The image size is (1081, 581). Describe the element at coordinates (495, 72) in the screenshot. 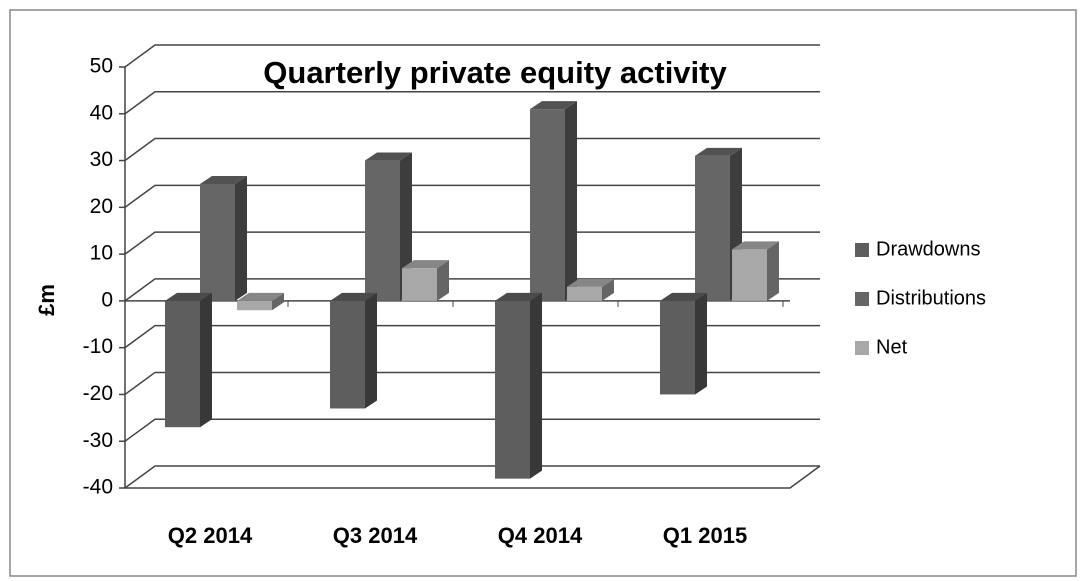

I see `chart-title: Quarterly private equity activity` at that location.